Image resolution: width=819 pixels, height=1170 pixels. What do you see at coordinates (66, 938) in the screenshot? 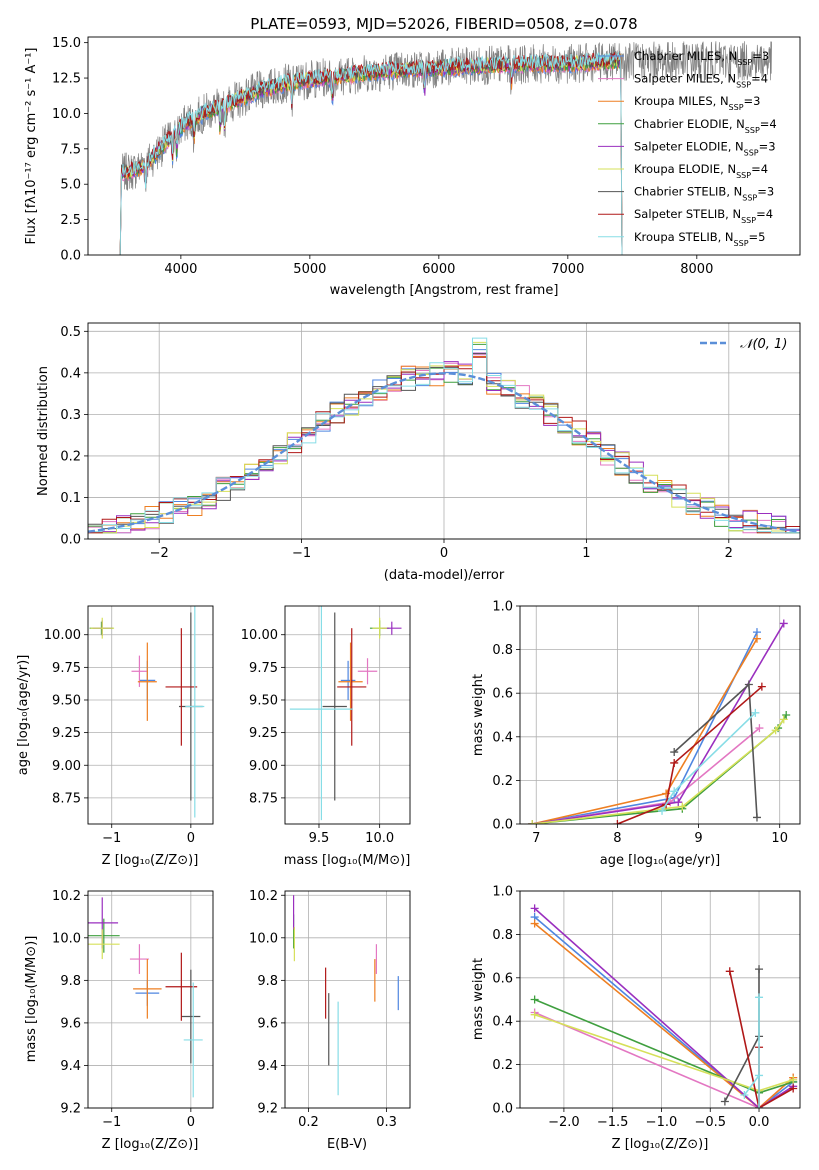
I see `mass-vs-Z-ytick-label: 10.0` at bounding box center [66, 938].